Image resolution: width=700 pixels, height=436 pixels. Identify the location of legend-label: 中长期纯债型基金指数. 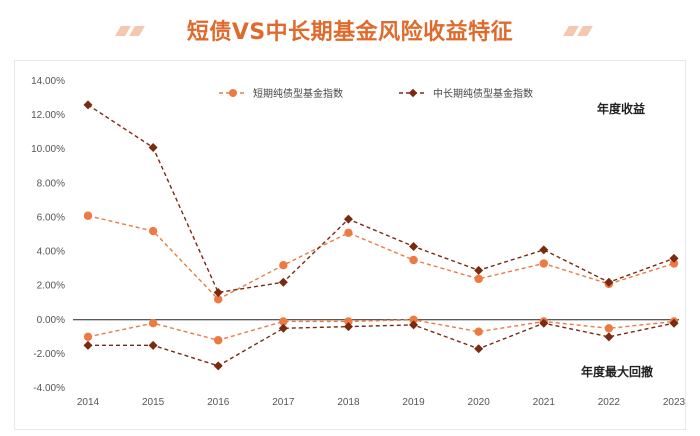
(483, 93).